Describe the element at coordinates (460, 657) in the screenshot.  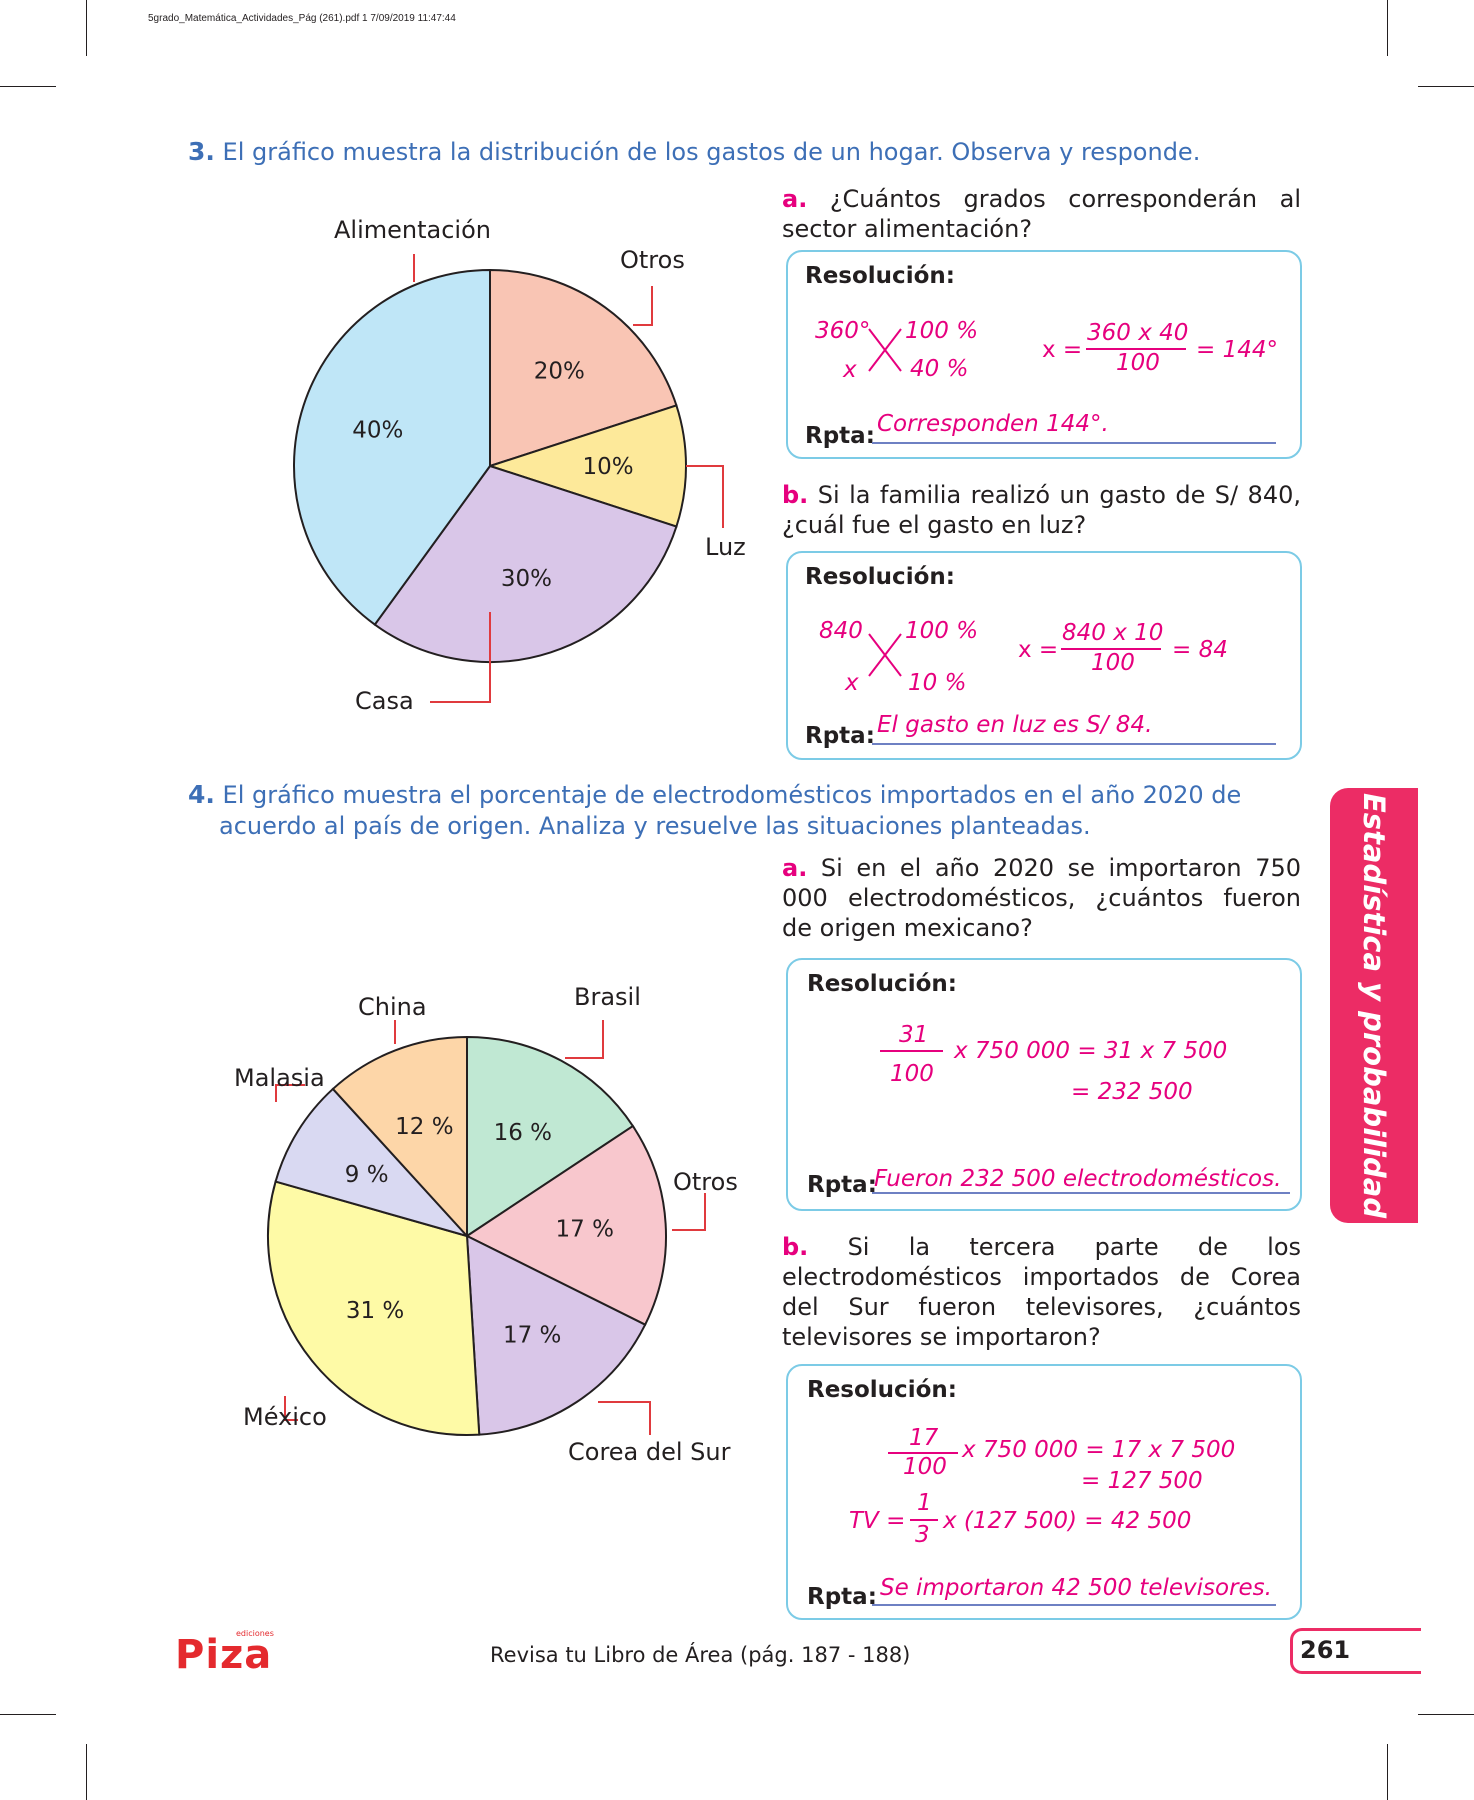
I see `leader-casa` at that location.